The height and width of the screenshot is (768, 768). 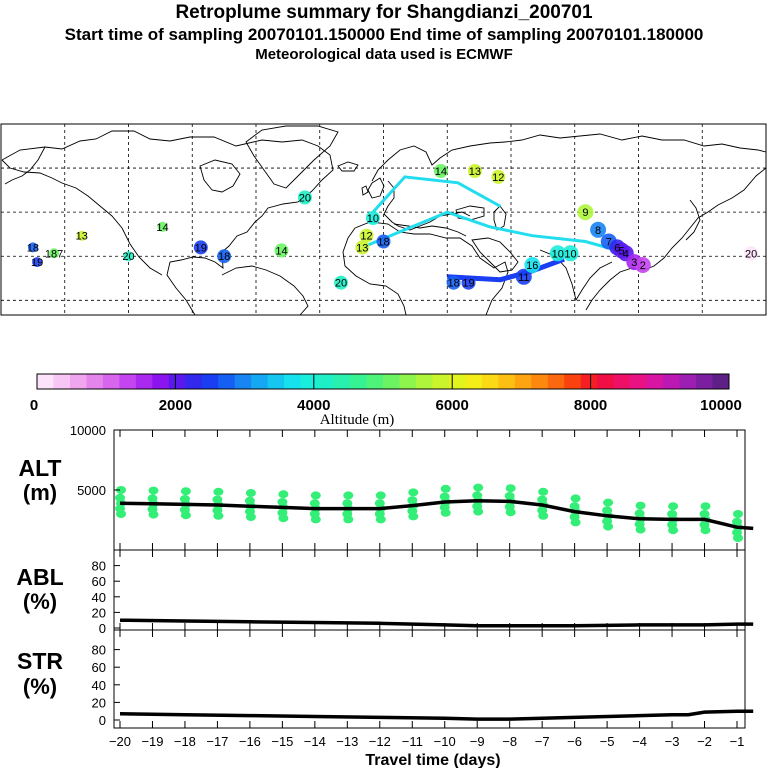 What do you see at coordinates (102, 628) in the screenshot?
I see `abl-y-tick-label: 0` at bounding box center [102, 628].